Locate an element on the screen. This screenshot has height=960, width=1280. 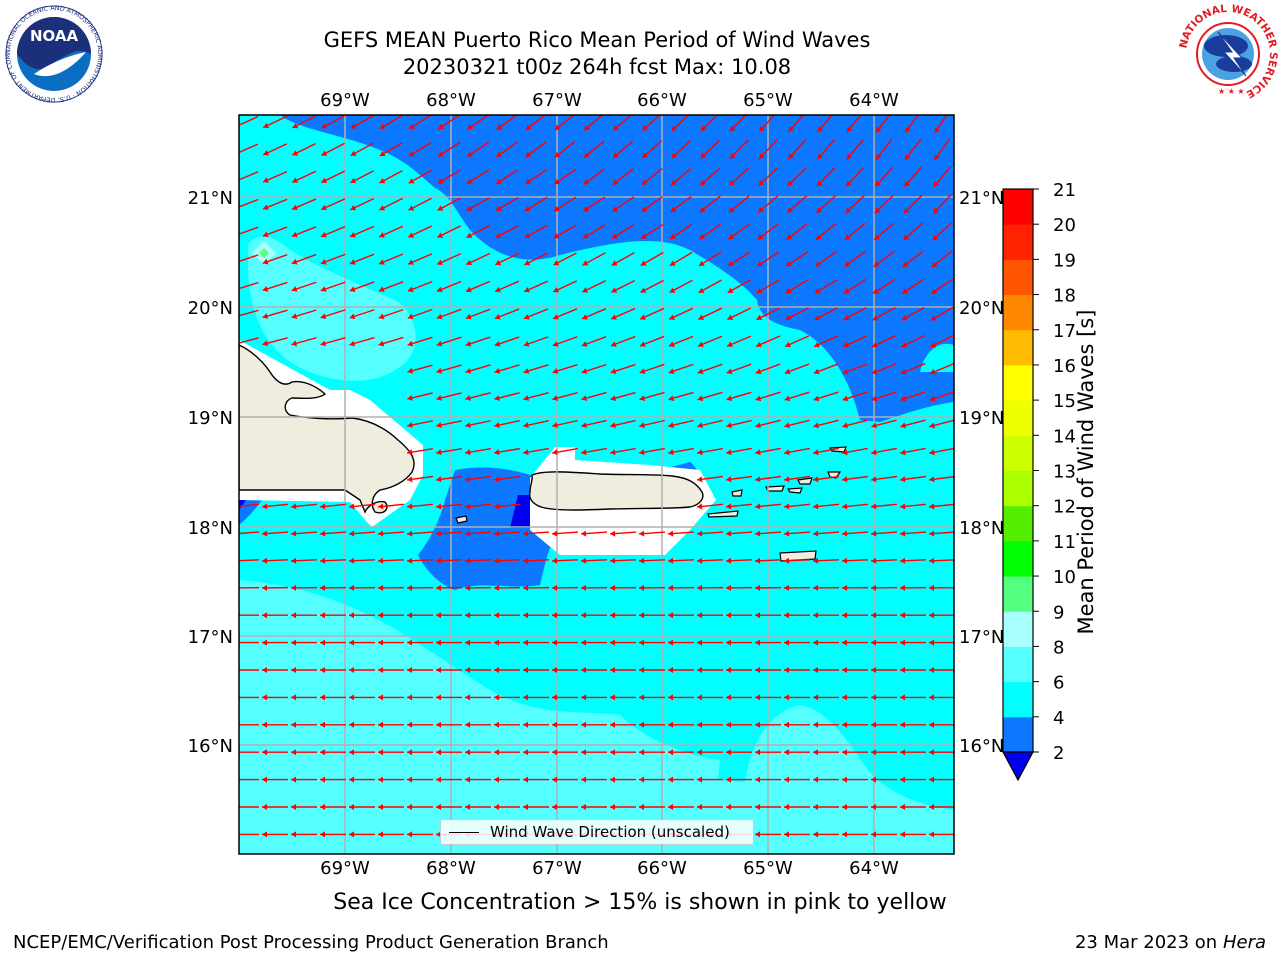
lat-label-right: 18°N is located at coordinates (981, 528).